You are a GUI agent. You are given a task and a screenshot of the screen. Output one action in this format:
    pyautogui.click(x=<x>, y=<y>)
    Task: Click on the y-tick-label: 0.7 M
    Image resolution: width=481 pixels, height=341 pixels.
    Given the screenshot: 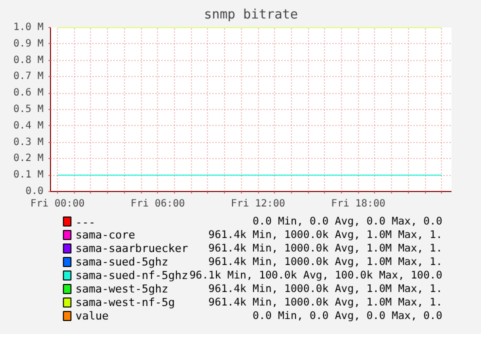 What is the action you would take?
    pyautogui.click(x=28, y=76)
    